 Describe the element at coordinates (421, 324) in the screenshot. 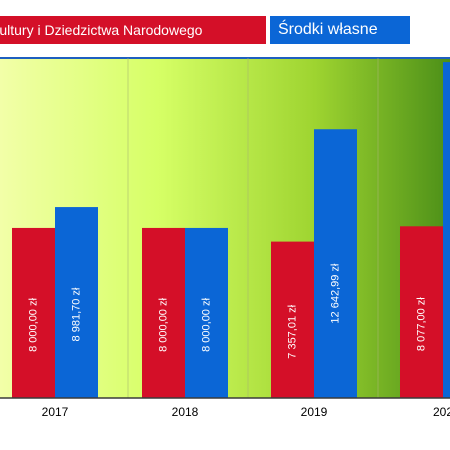

I see `data-label-series-1-2020: 8 077,00 zł` at that location.